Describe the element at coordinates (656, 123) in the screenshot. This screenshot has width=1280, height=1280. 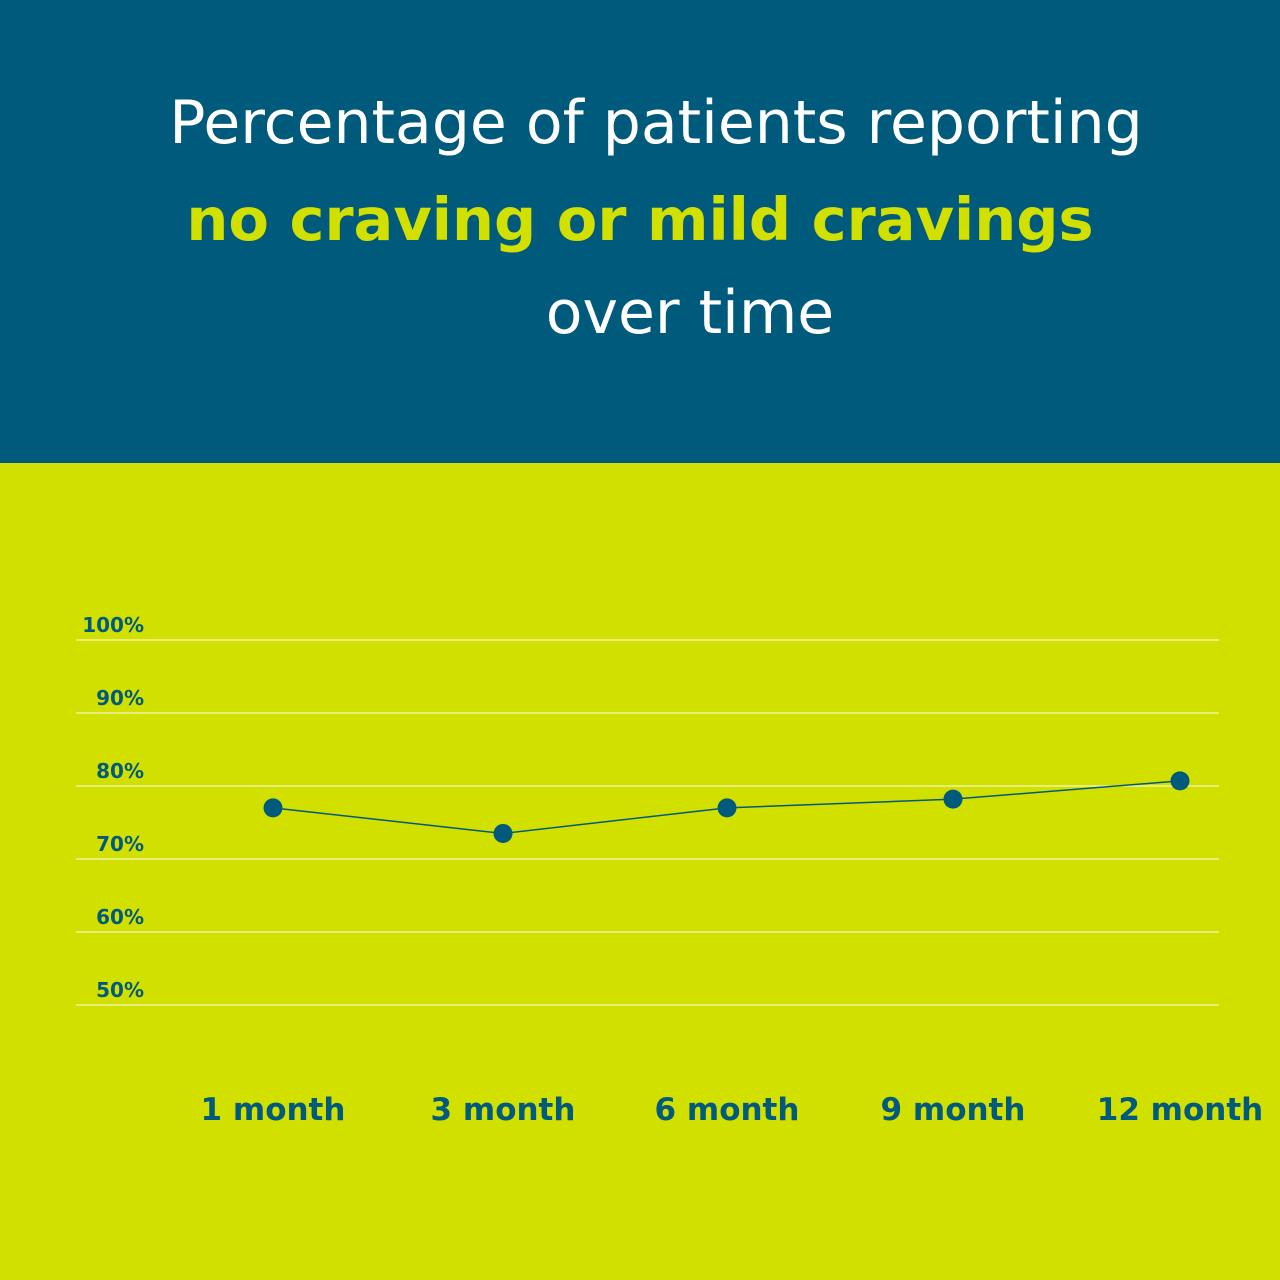
I see `chart-title-line-1: Percentage of patients reporting` at that location.